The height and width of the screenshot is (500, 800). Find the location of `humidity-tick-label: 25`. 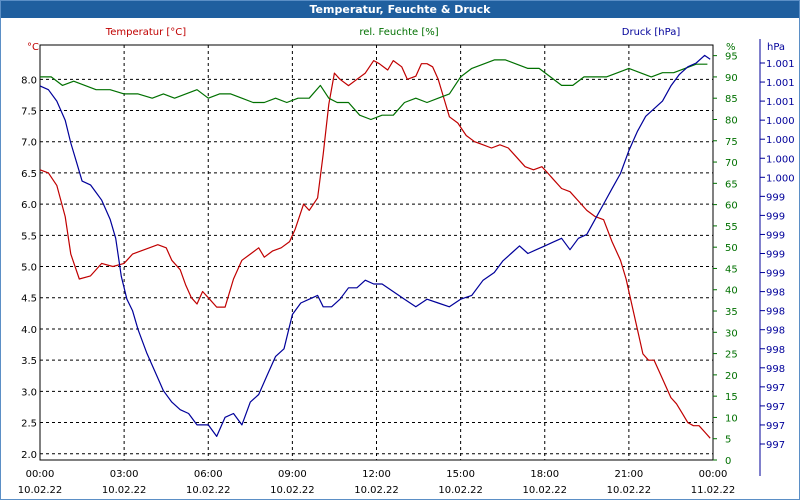

humidity-tick-label: 25 is located at coordinates (731, 355).